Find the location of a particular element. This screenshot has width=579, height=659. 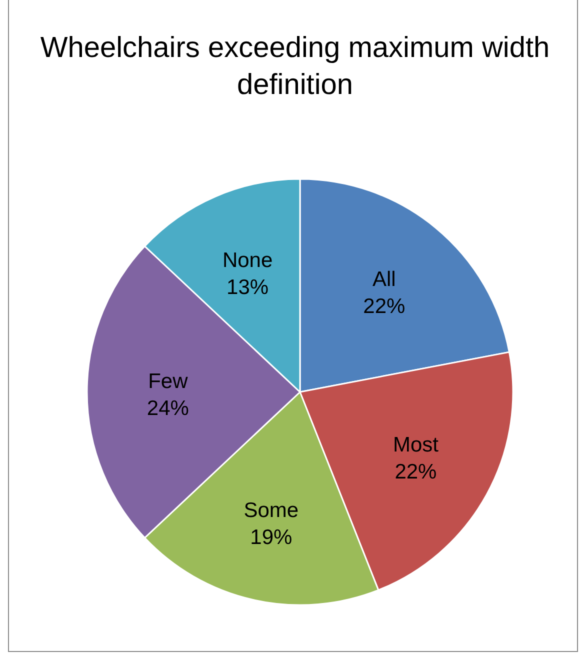

chart-title: Wheelchairs exceeding maximum width definition is located at coordinates (295, 67).